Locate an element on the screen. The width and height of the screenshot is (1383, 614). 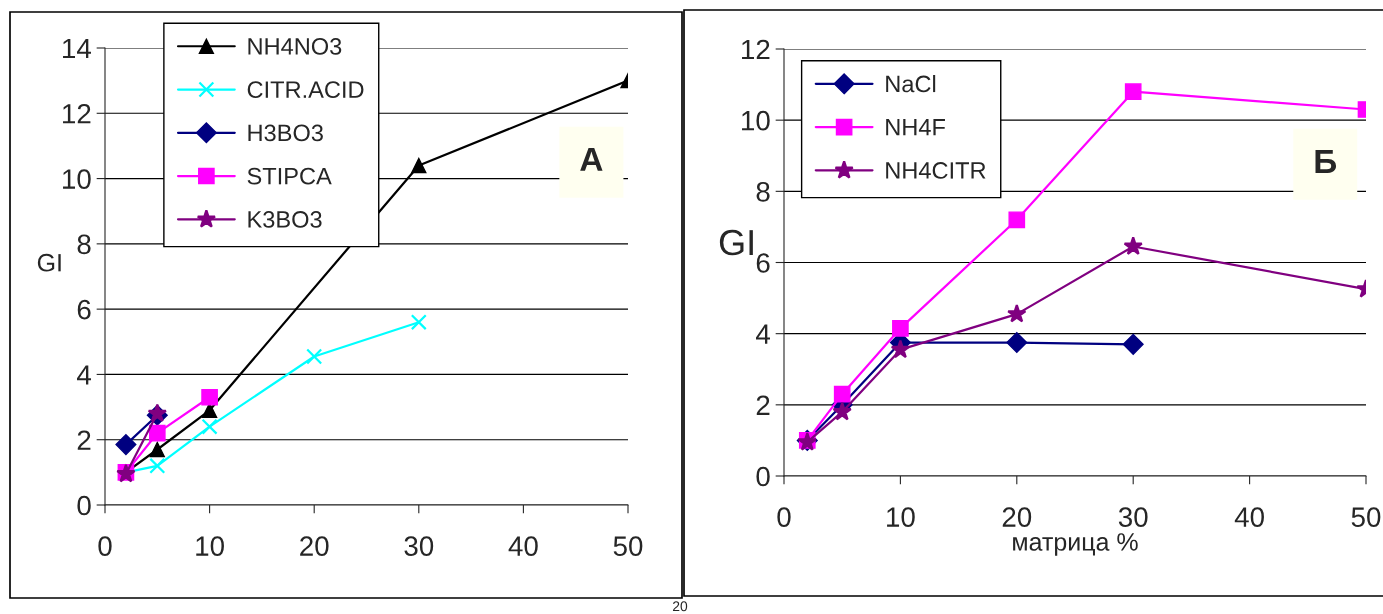
legend-label: NH4F is located at coordinates (915, 127).